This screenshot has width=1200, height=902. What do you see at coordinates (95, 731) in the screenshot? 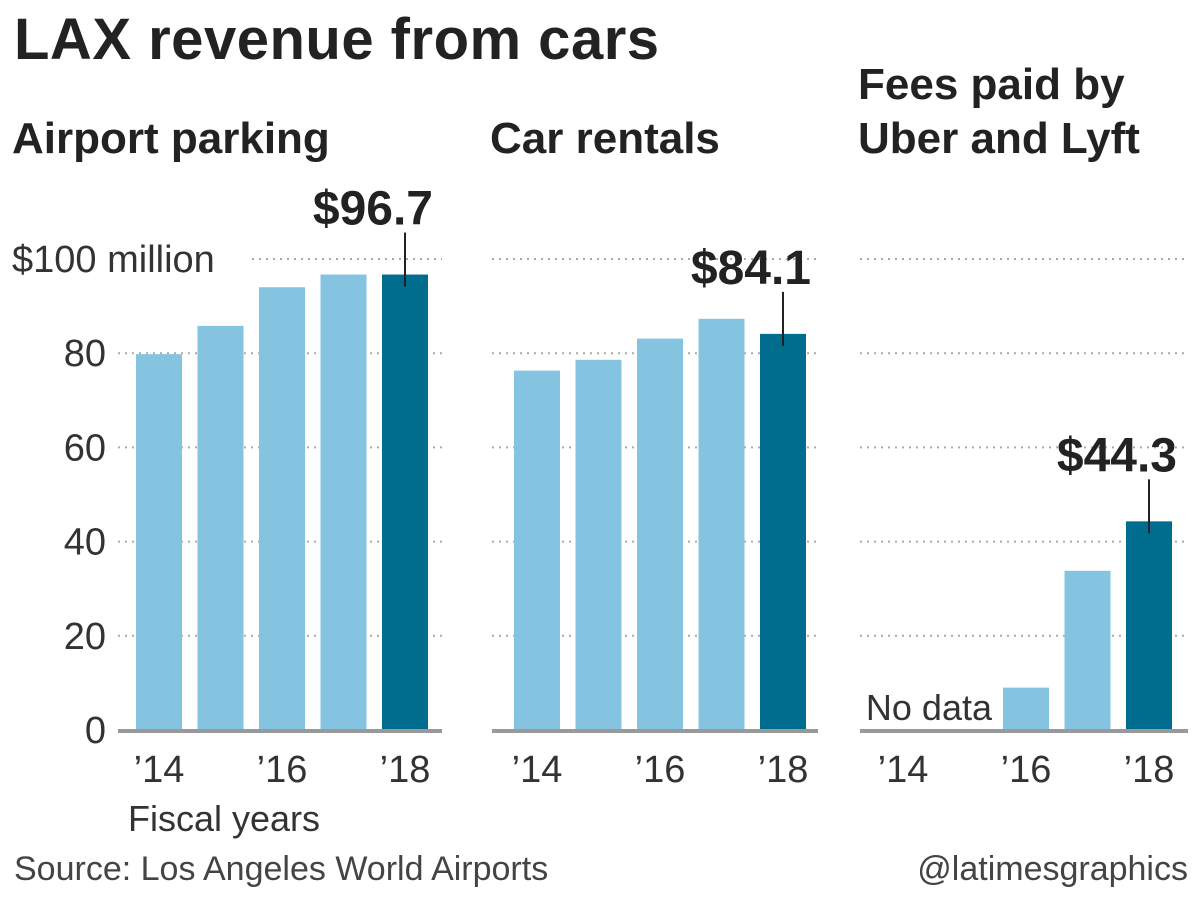
I see `y-tick-label-0: 0` at bounding box center [95, 731].